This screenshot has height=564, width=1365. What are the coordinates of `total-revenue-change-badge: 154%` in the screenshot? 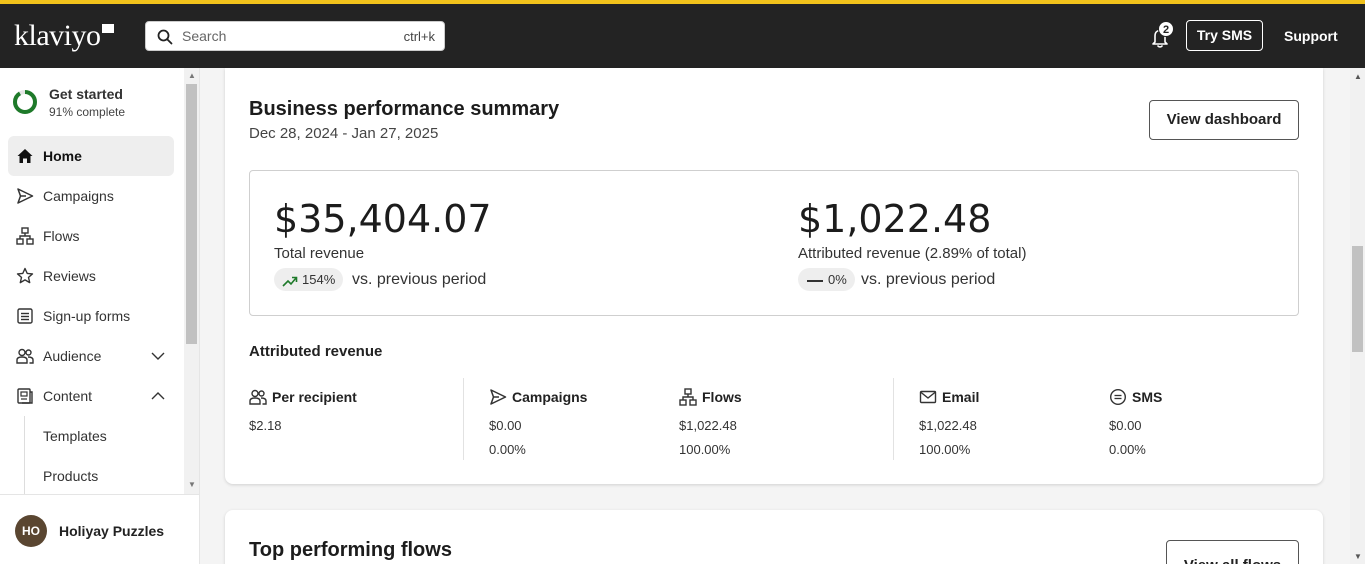 It's located at (309, 279).